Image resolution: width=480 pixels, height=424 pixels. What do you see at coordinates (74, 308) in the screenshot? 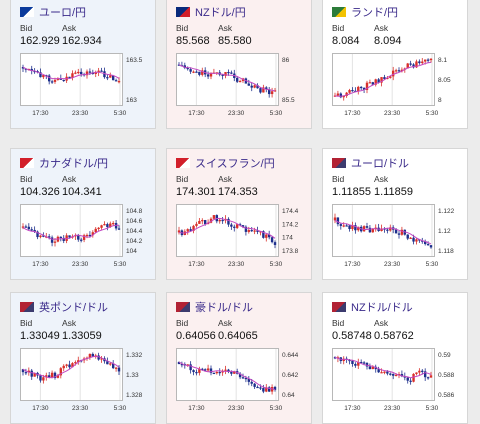
I see `pair-name: 英ポンド/ドル` at bounding box center [74, 308].